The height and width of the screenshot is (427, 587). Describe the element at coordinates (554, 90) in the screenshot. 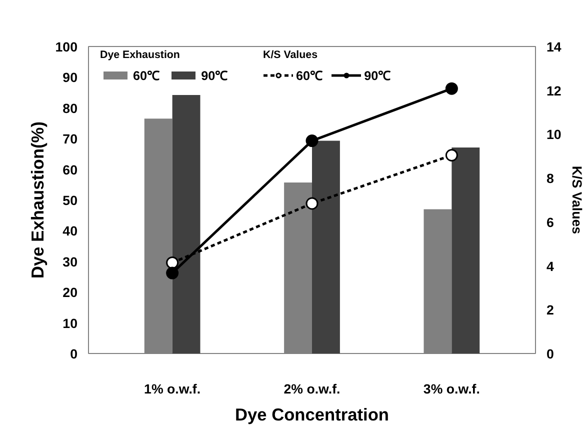

I see `y2-tick-label: 12` at that location.